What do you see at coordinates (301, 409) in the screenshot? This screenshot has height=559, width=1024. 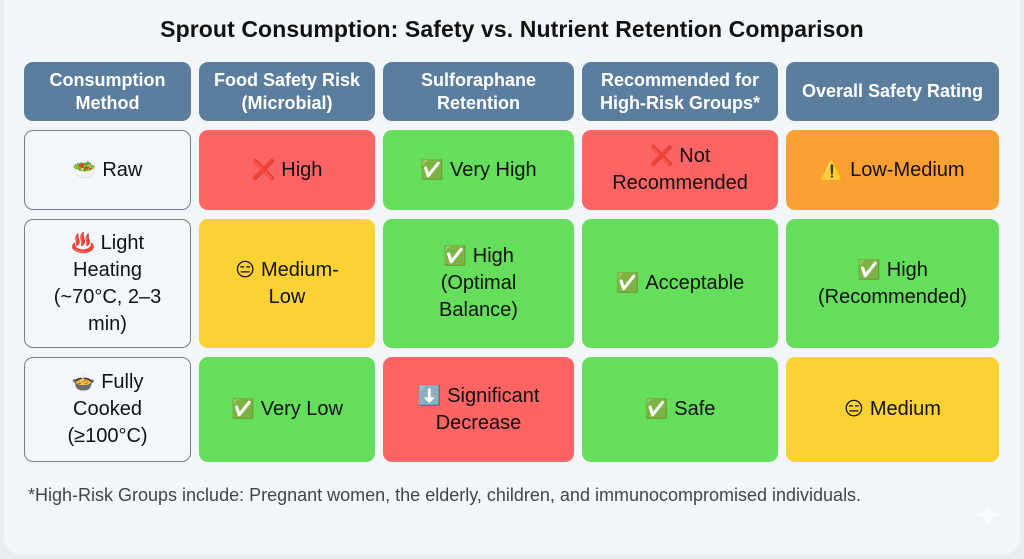 I see `cell-label: Very Low` at bounding box center [301, 409].